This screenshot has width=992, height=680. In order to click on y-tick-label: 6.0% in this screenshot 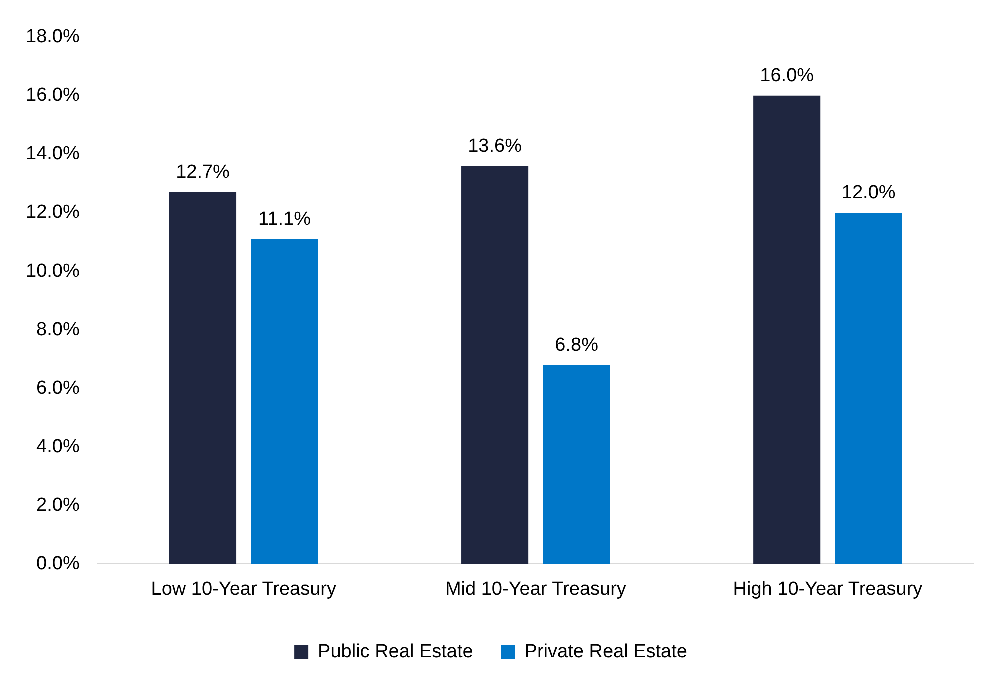, I will do `click(58, 388)`.